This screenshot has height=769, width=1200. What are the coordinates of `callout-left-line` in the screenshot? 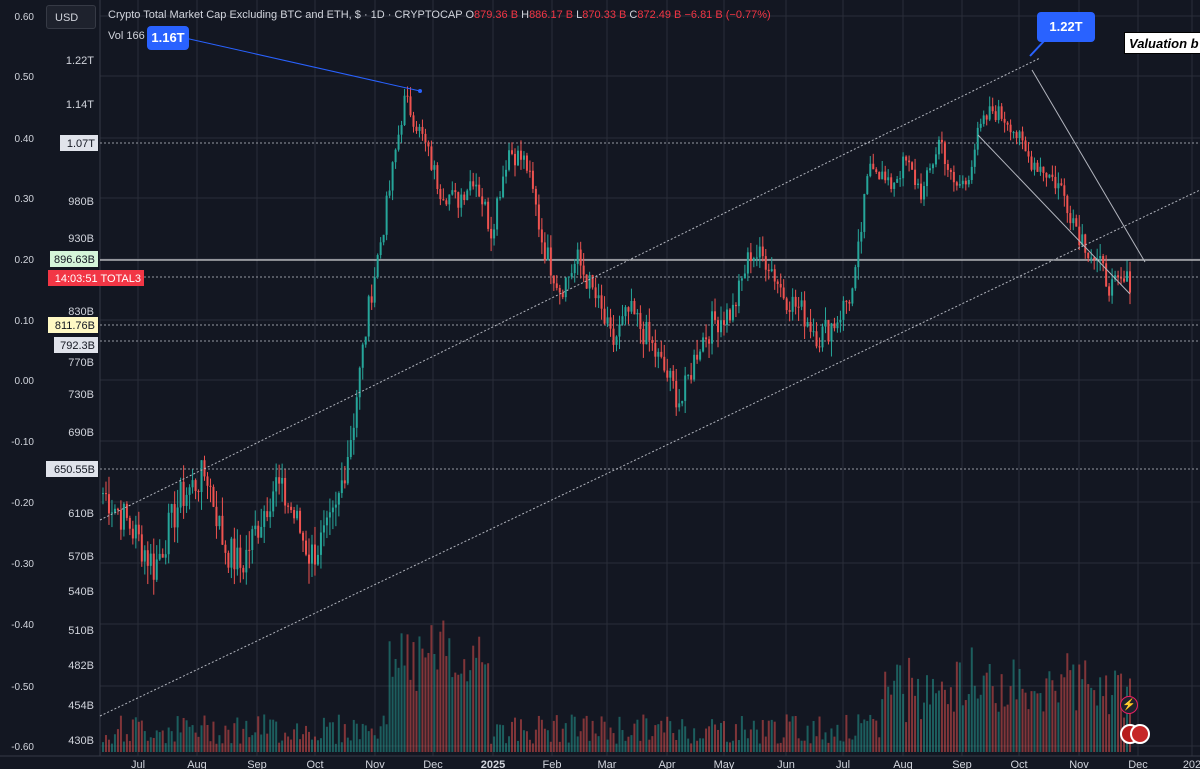 It's located at (302, 64).